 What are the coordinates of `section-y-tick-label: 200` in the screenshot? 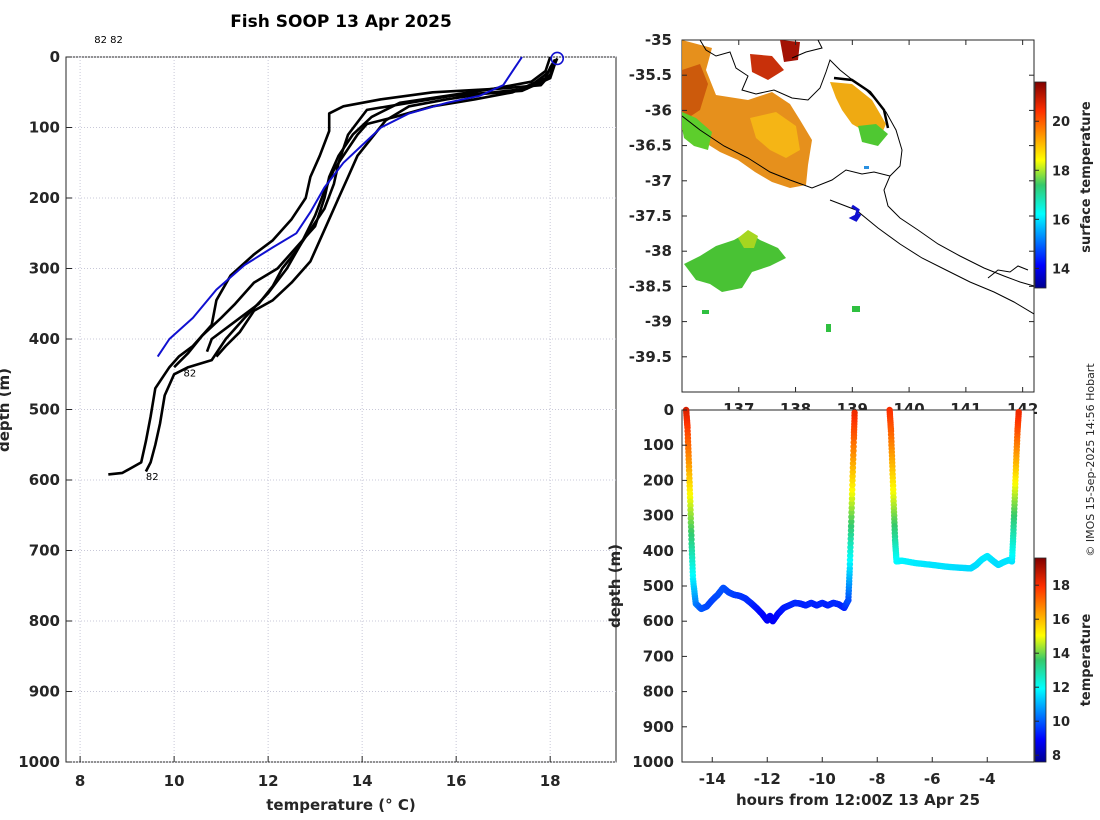 It's located at (658, 480).